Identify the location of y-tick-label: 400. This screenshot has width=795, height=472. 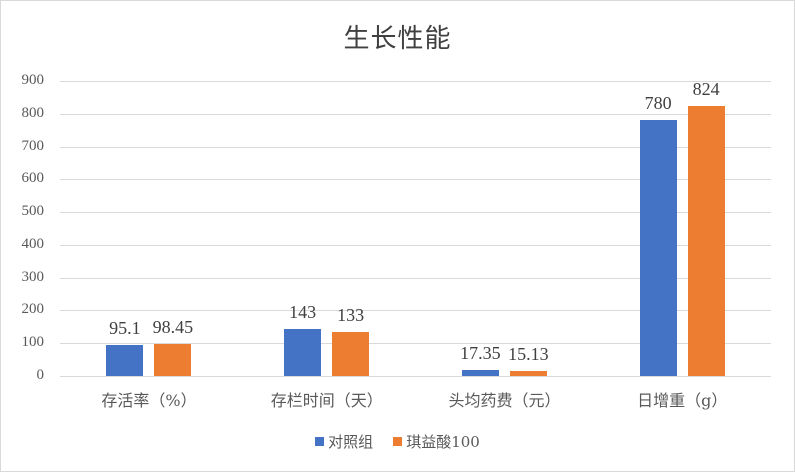
(33, 244).